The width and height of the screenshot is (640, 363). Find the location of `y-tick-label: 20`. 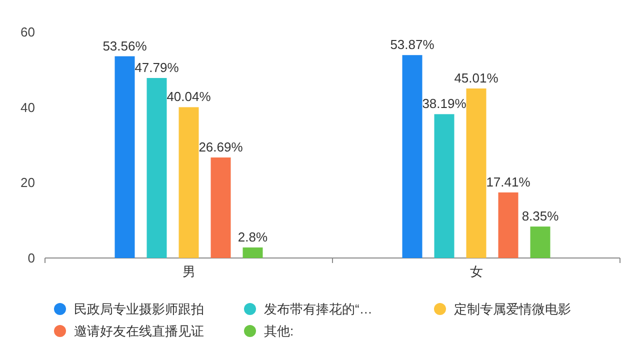

y-tick-label: 20 is located at coordinates (27, 182).